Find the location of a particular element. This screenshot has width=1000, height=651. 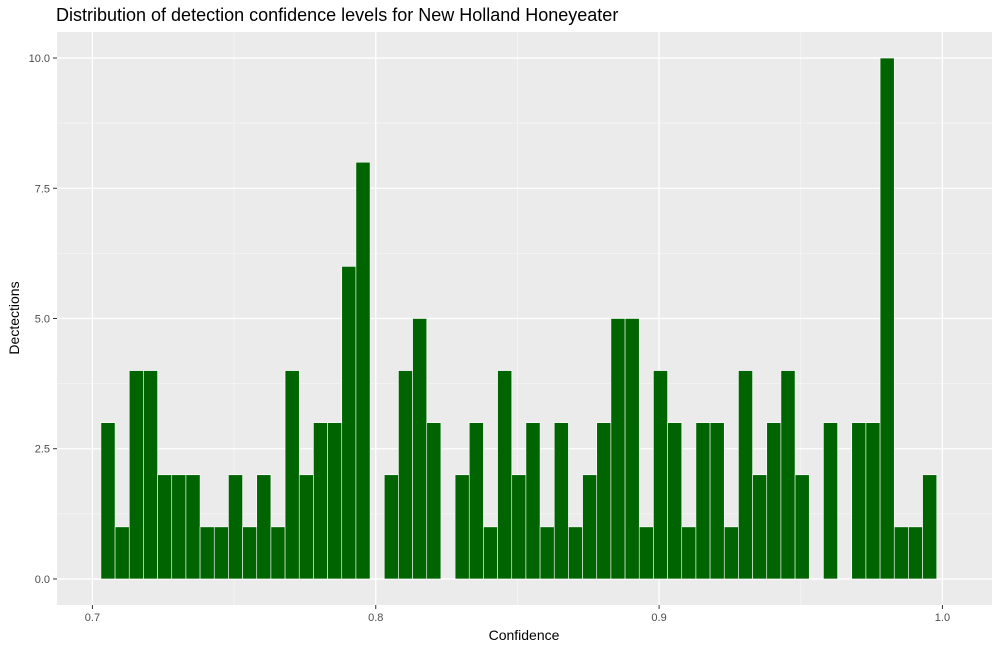

x-tick-label: 1.0 is located at coordinates (942, 618).